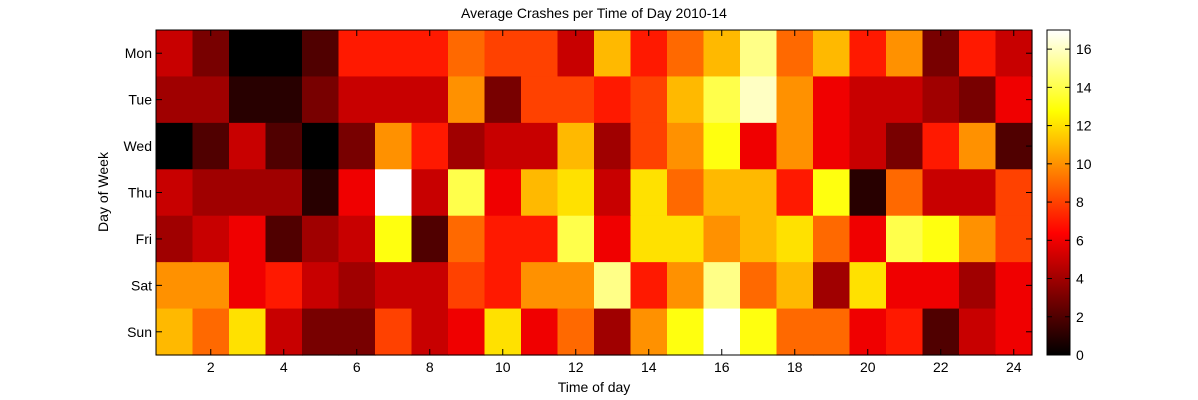 The height and width of the screenshot is (400, 1198). I want to click on colorbar-ticks: 0 2 4 6 8 10 12 14 16, so click(1069, 202).